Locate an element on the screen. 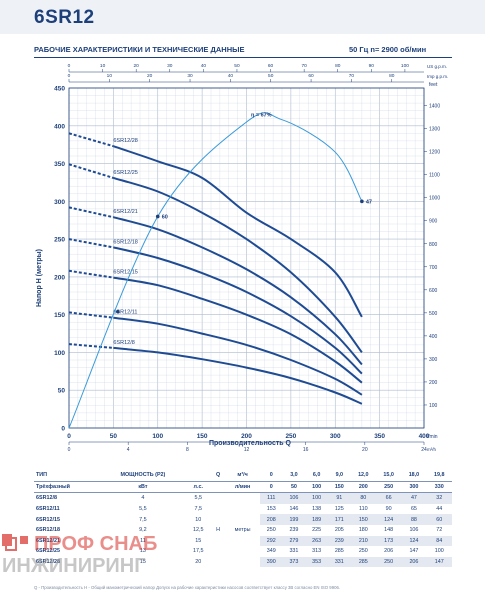 The height and width of the screenshot is (600, 485). m3h-tick-label: 20 is located at coordinates (365, 450).